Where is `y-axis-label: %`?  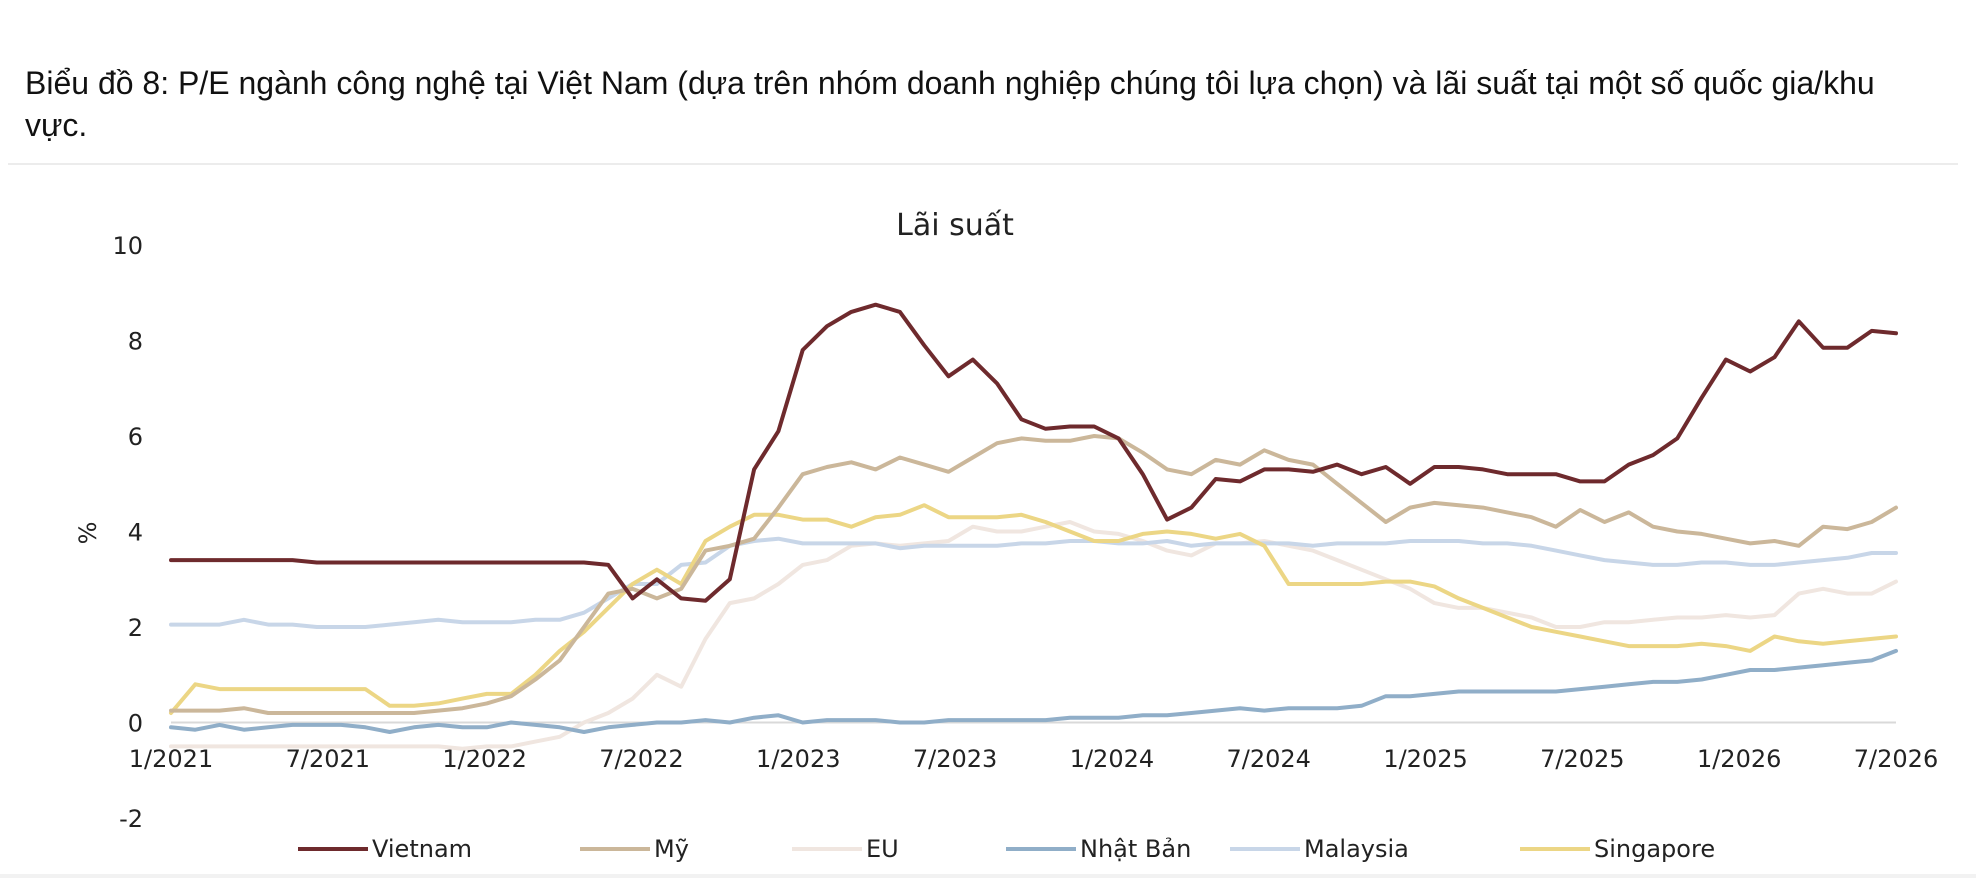 y-axis-label: % is located at coordinates (88, 533).